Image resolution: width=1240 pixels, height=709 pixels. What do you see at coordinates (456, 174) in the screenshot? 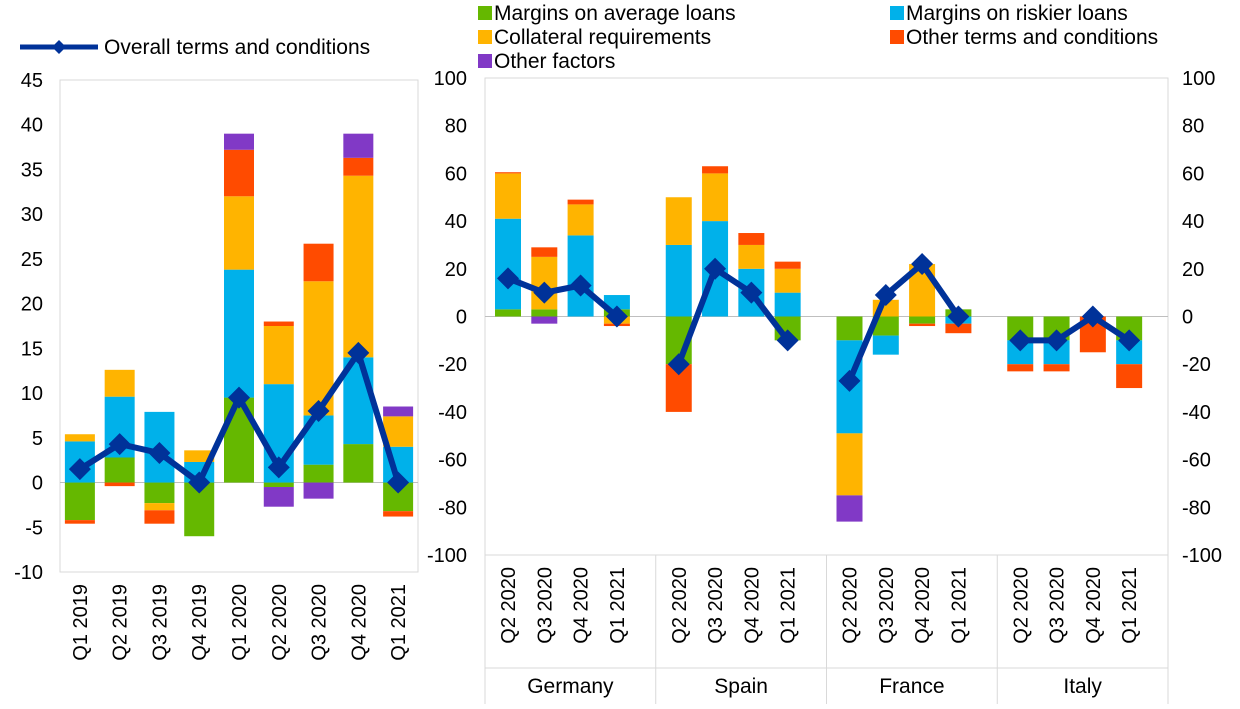
I see `right-ytick-label-left: 60` at bounding box center [456, 174].